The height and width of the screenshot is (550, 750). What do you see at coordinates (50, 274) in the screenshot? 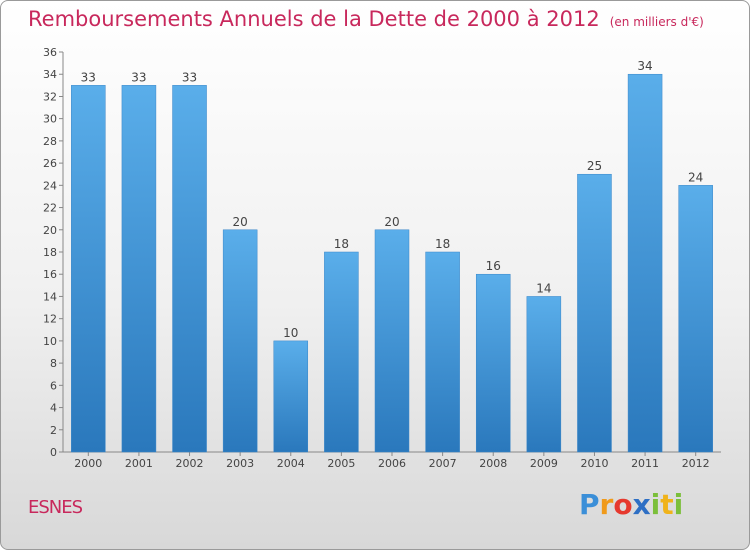
I see `y-tick-label: 16` at bounding box center [50, 274].